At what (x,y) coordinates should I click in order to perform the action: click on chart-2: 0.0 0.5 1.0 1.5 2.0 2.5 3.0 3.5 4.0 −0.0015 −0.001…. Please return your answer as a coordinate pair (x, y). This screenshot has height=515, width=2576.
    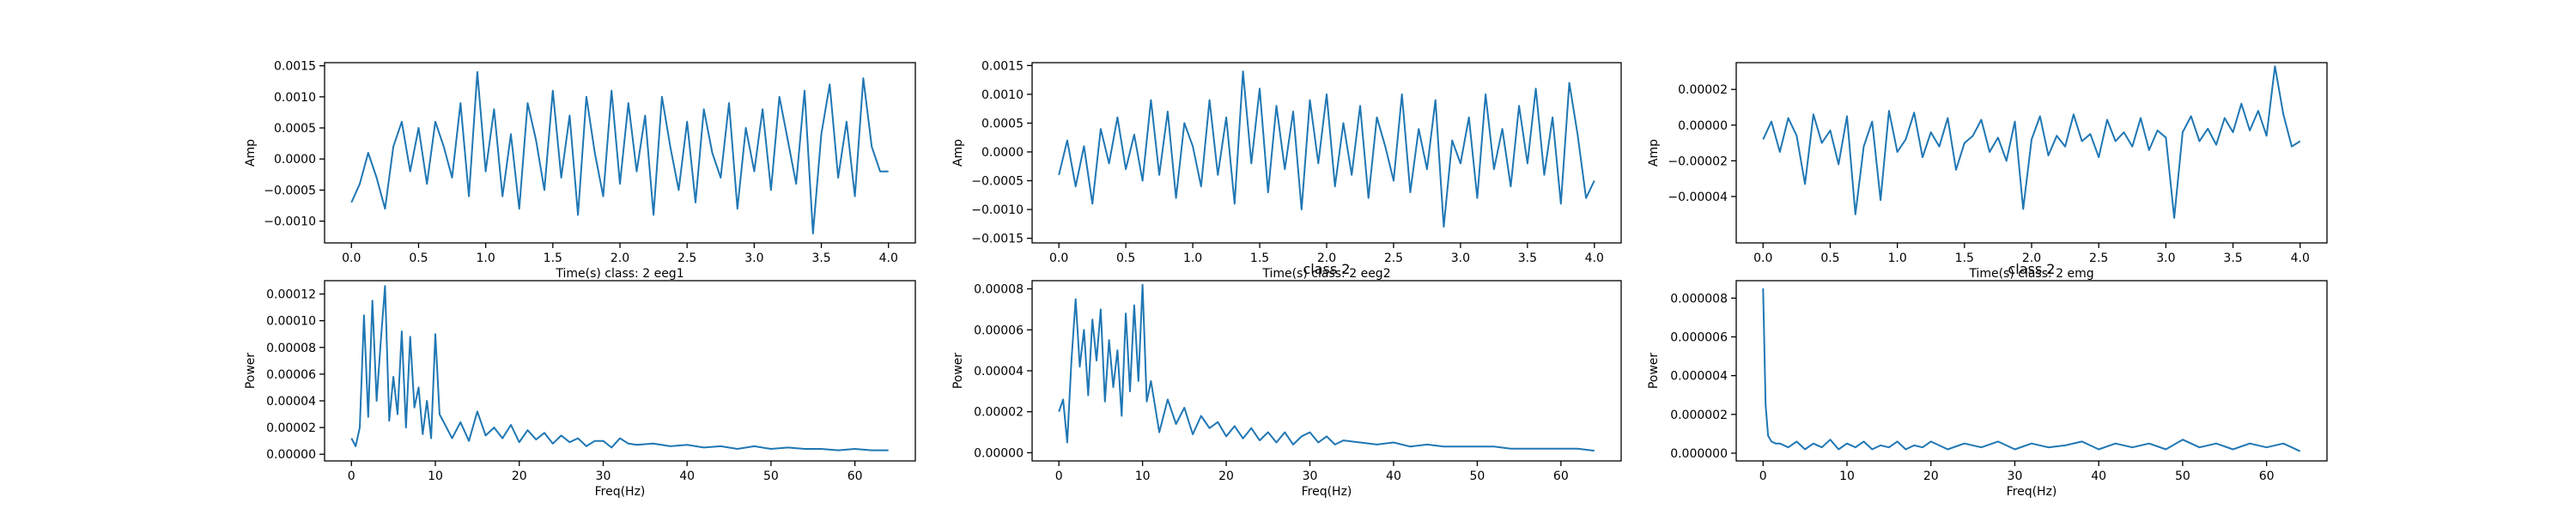
    Looking at the image, I should click on (1287, 170).